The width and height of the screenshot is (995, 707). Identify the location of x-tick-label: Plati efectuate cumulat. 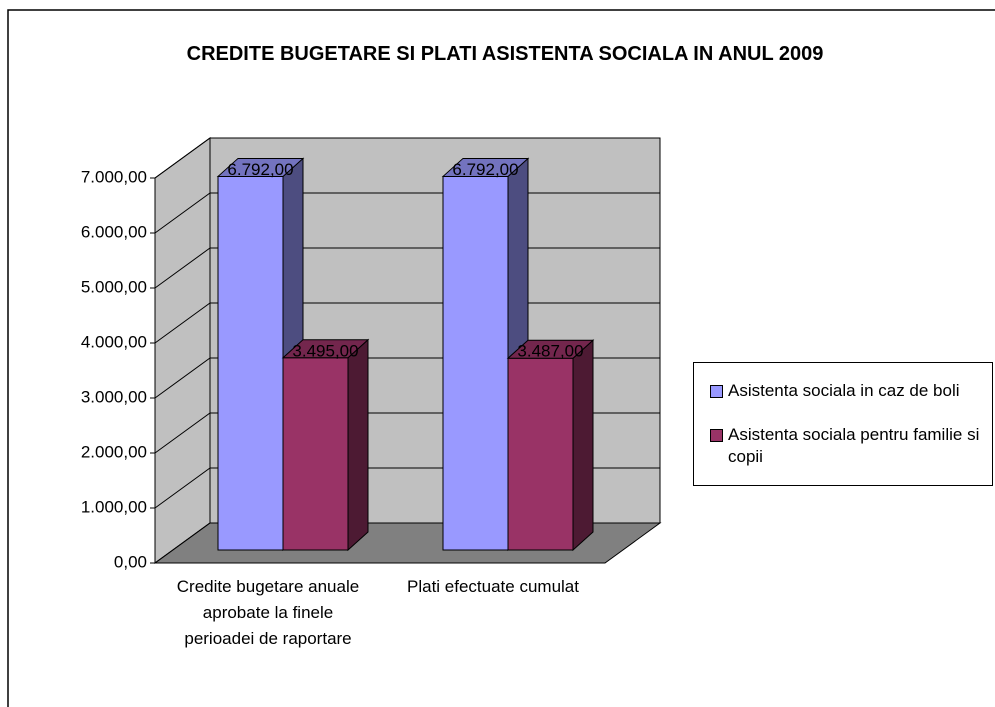
(493, 586).